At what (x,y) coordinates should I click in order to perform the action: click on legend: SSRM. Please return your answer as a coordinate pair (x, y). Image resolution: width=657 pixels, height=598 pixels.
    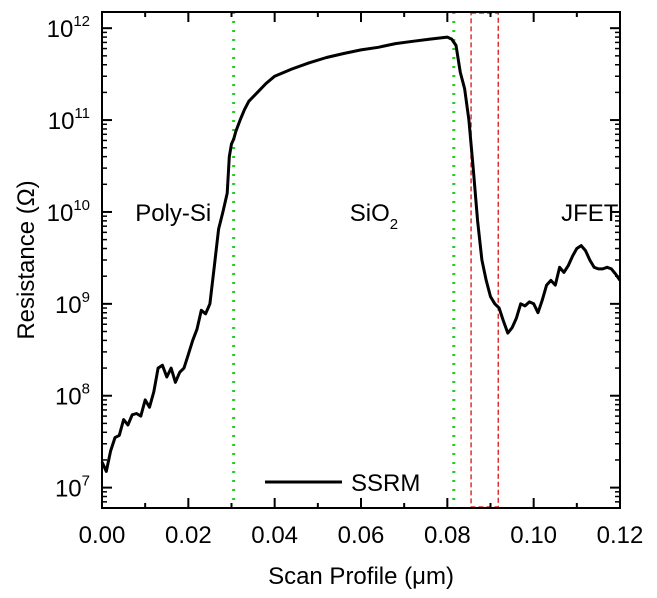
    Looking at the image, I should click on (342, 483).